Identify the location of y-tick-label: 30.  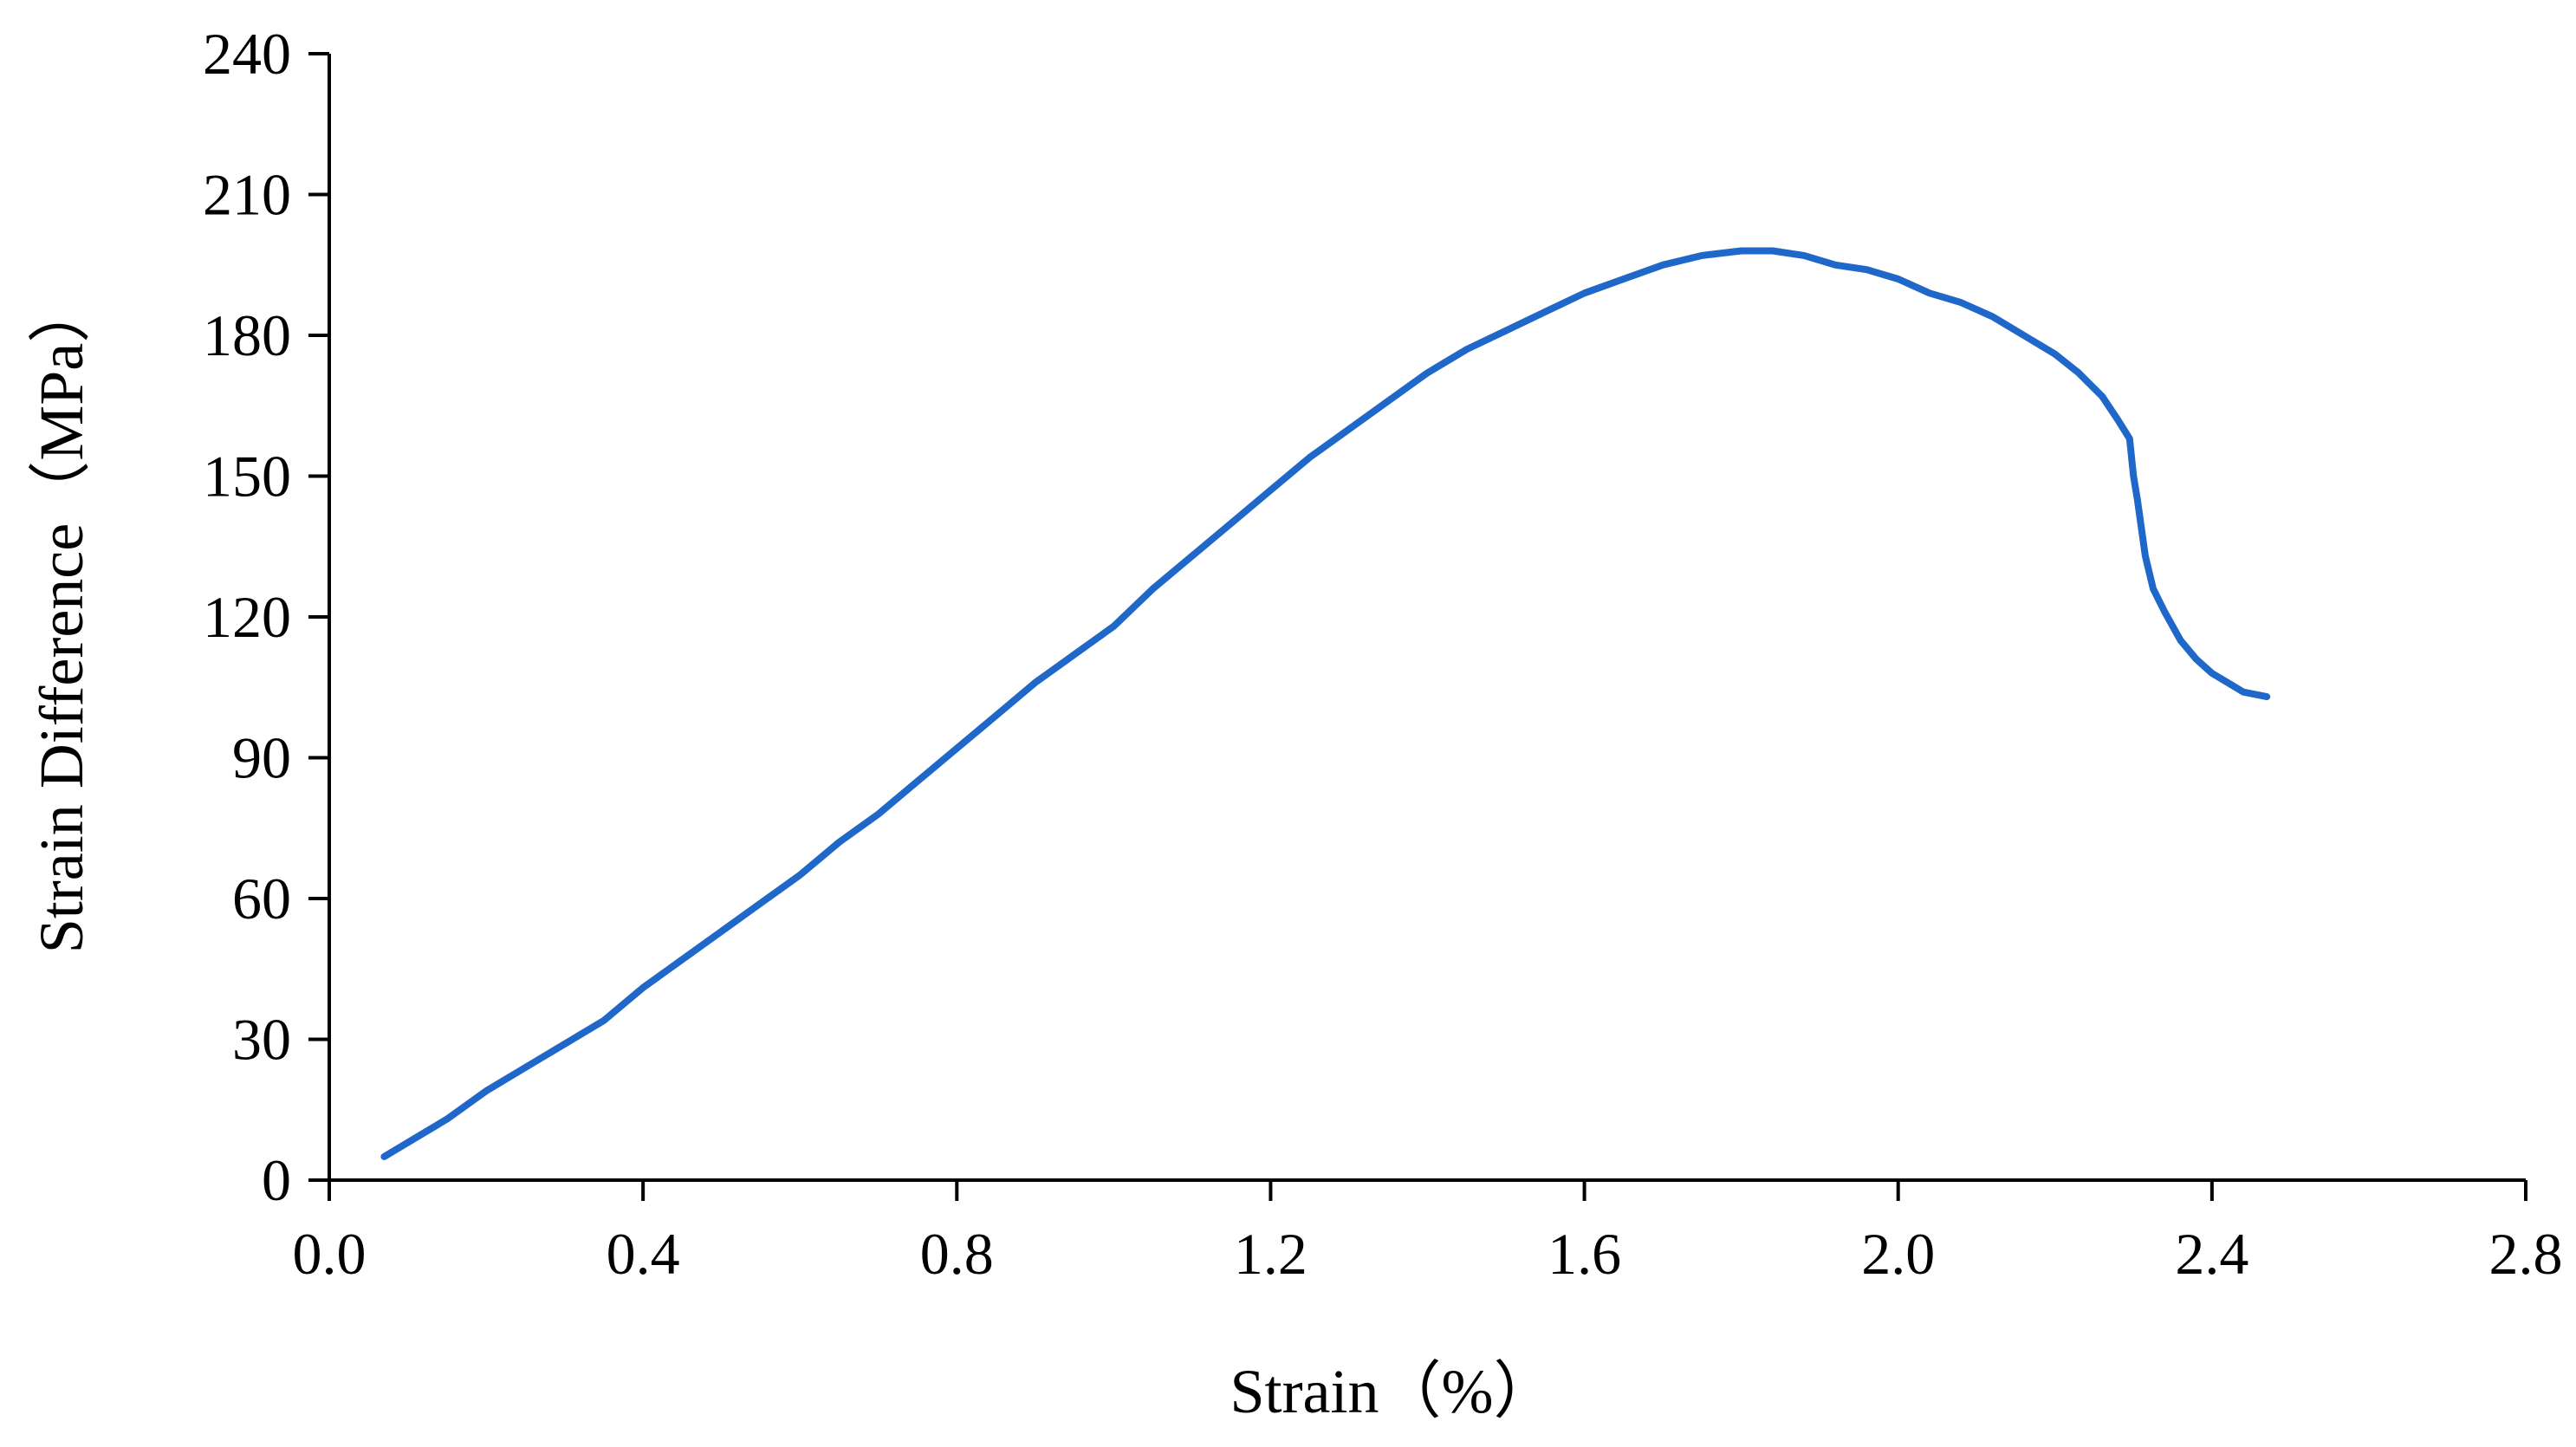
(261, 1040).